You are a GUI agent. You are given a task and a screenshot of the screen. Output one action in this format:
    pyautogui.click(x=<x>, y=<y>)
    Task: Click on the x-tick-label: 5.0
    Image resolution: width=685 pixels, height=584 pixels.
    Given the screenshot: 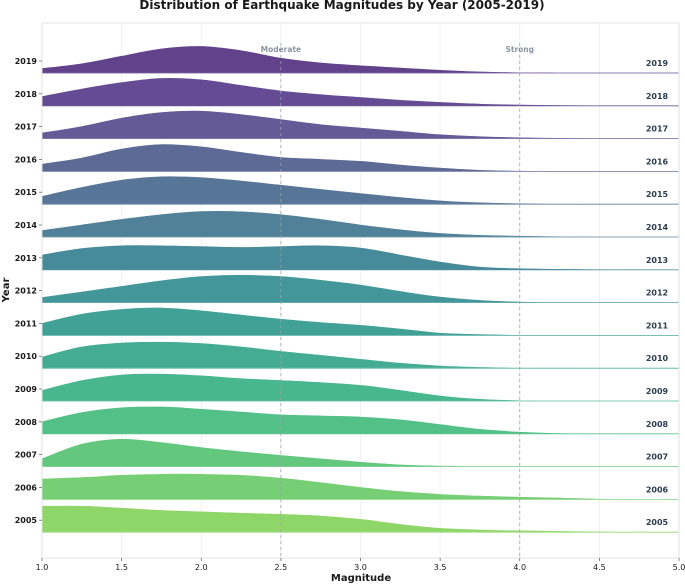 What is the action you would take?
    pyautogui.click(x=679, y=567)
    